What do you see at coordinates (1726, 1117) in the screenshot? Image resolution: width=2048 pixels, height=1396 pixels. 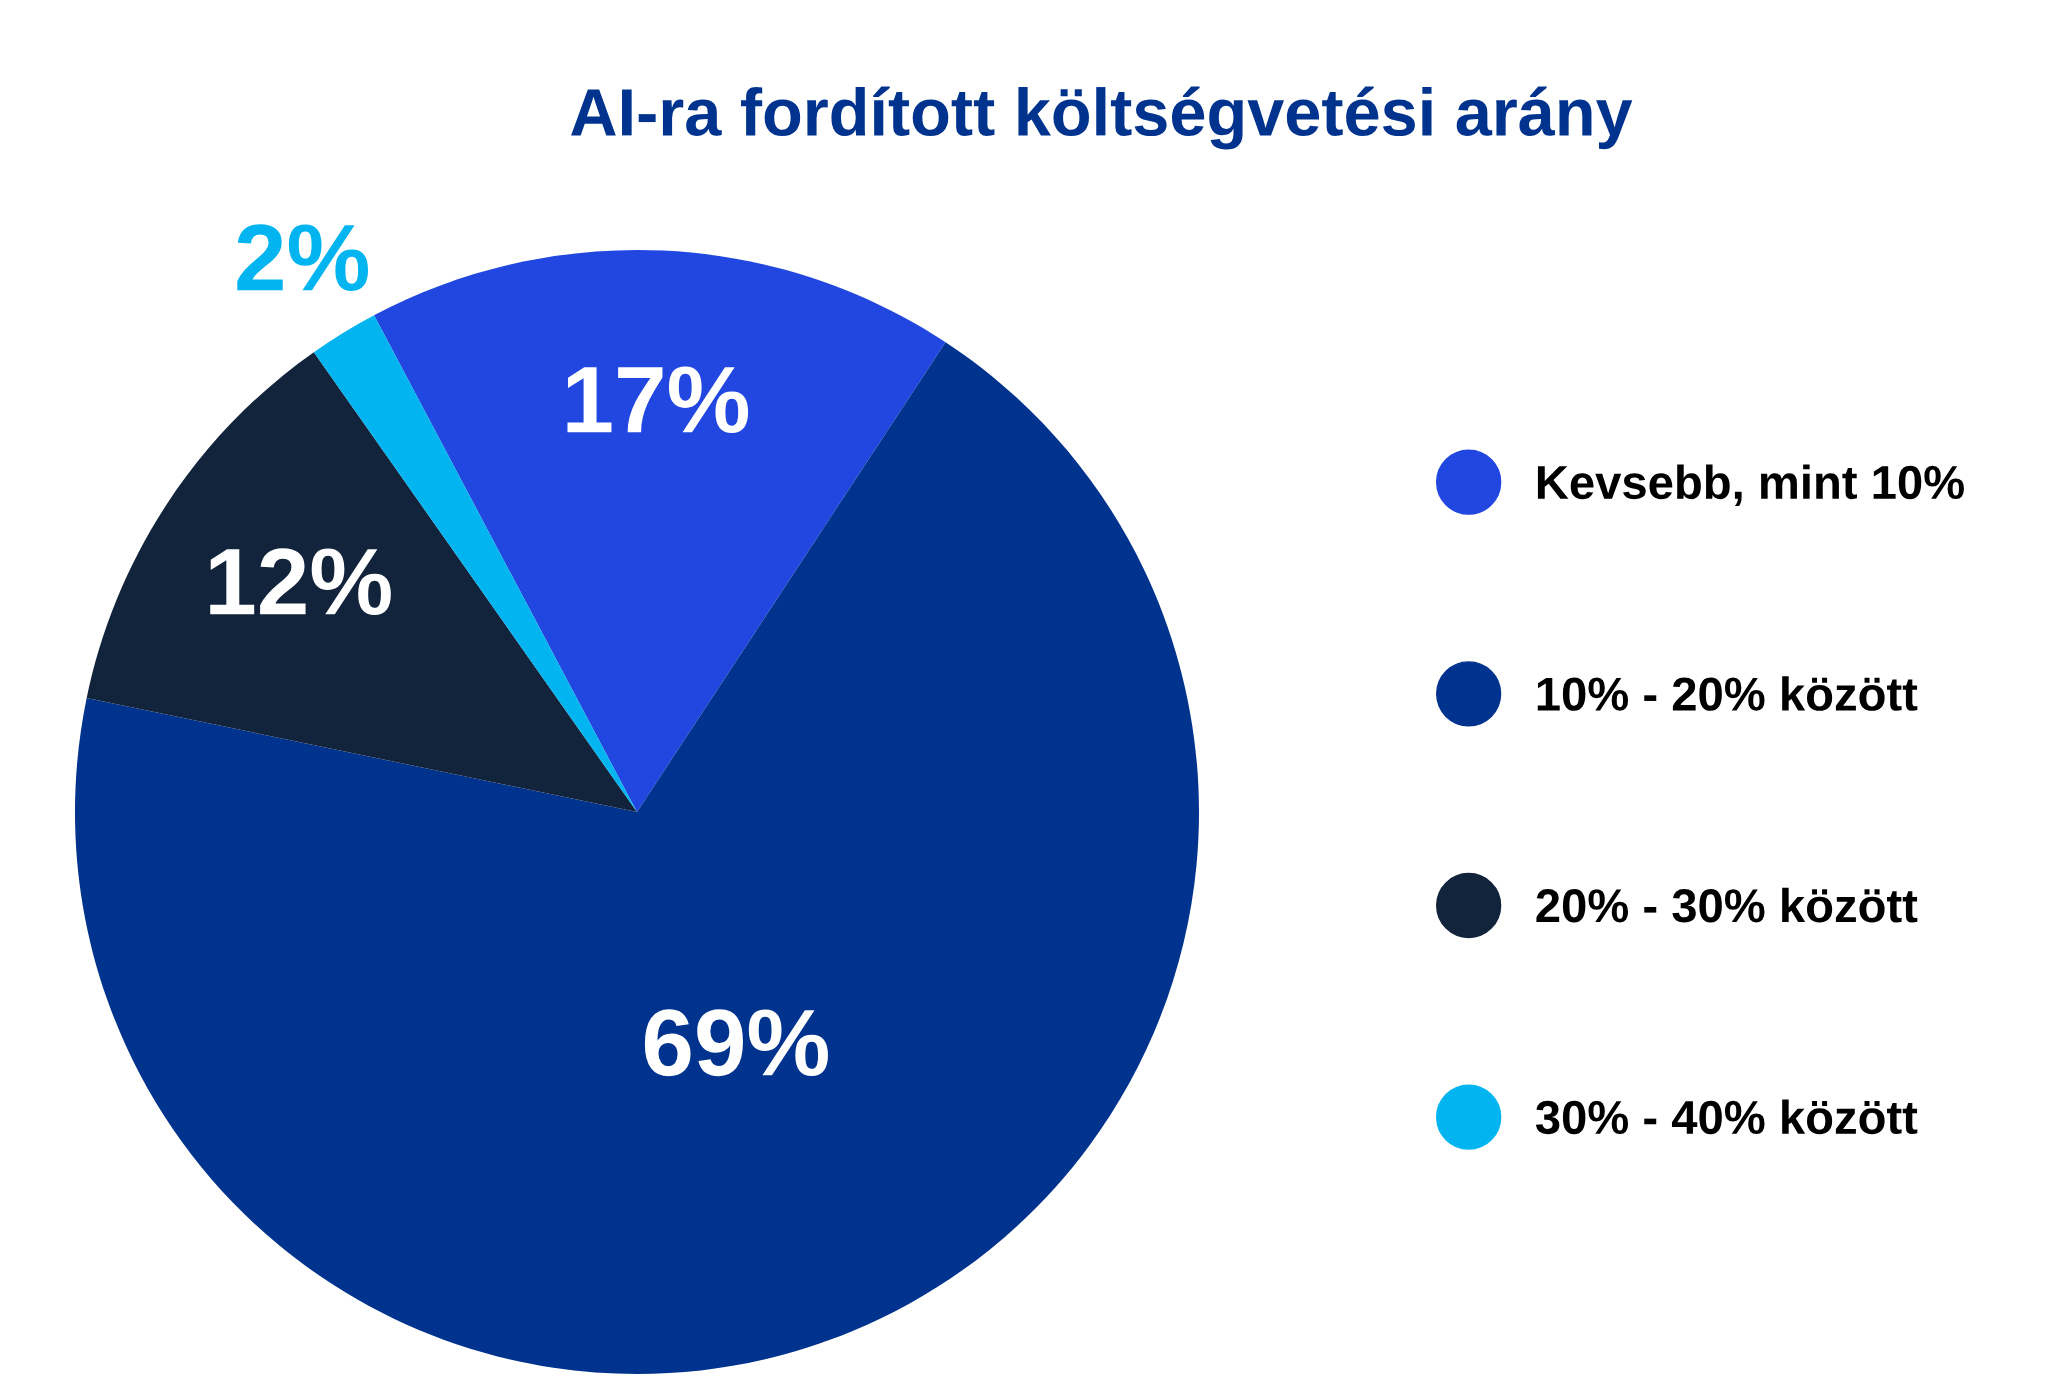 I see `legend-label: 30% - 40% között` at bounding box center [1726, 1117].